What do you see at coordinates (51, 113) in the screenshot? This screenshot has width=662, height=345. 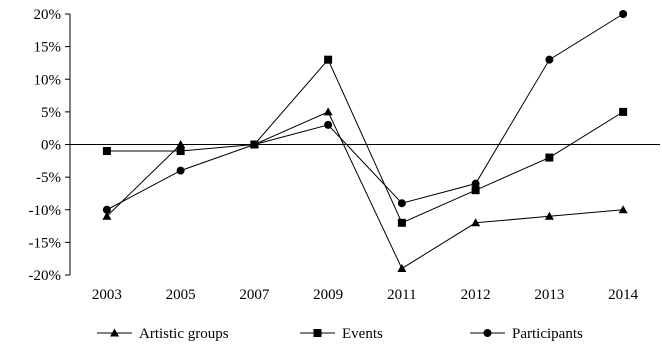 I see `y-tick-label: 5%` at bounding box center [51, 113].